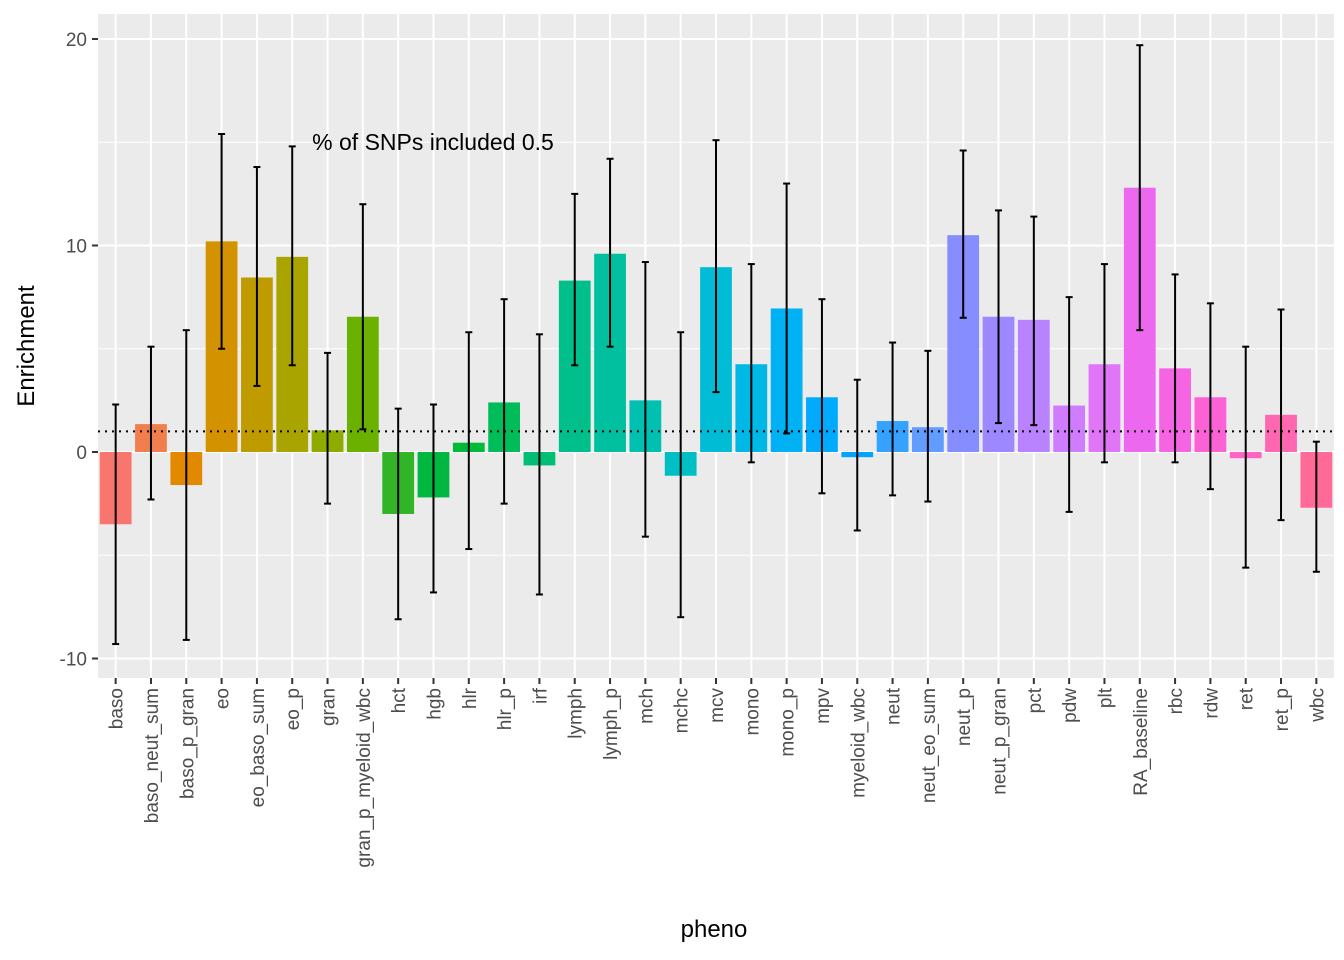 This screenshot has height=960, width=1344. I want to click on x-tick-label: irf, so click(540, 695).